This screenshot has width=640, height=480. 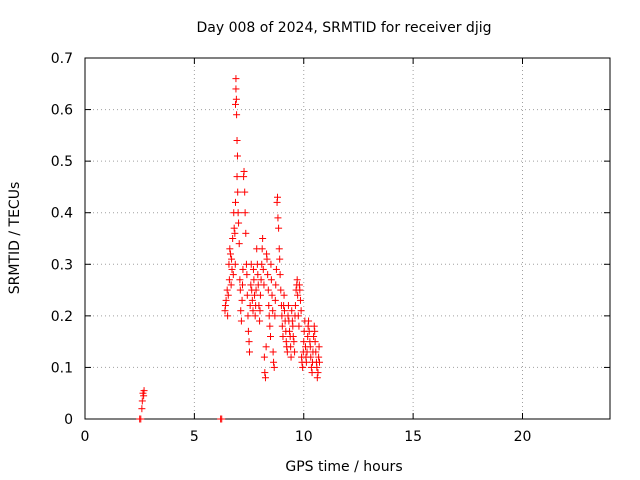 I want to click on y-tick-label: 0.4, so click(x=62, y=214).